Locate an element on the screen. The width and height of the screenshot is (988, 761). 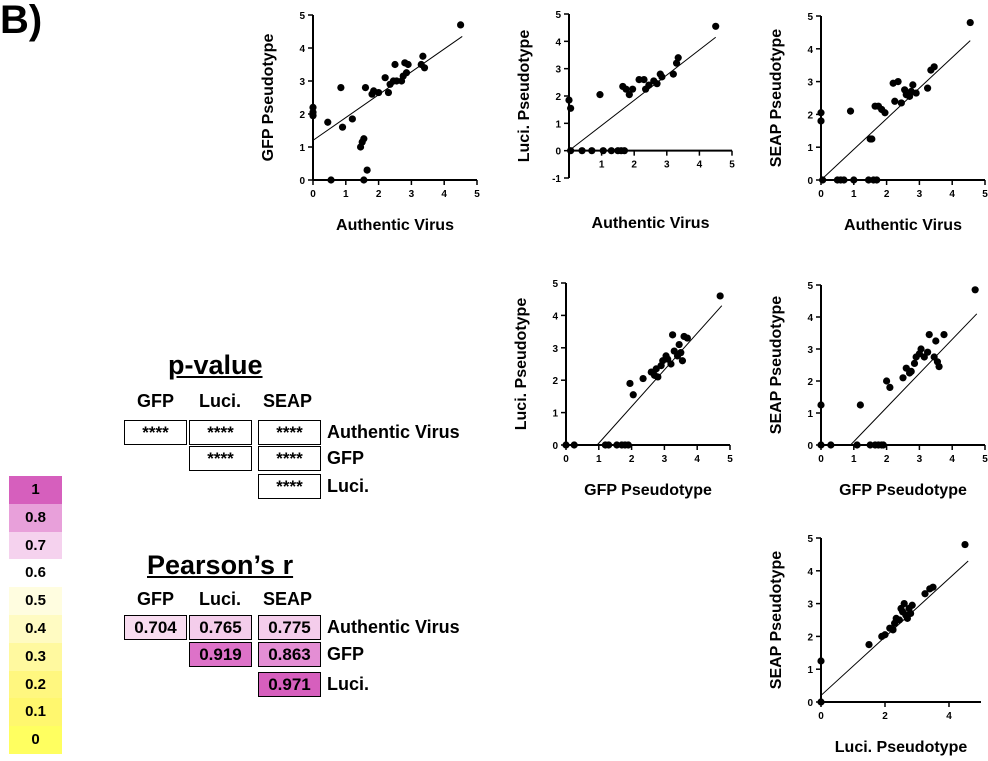
pearson-col-seap: SEAP is located at coordinates (288, 599).